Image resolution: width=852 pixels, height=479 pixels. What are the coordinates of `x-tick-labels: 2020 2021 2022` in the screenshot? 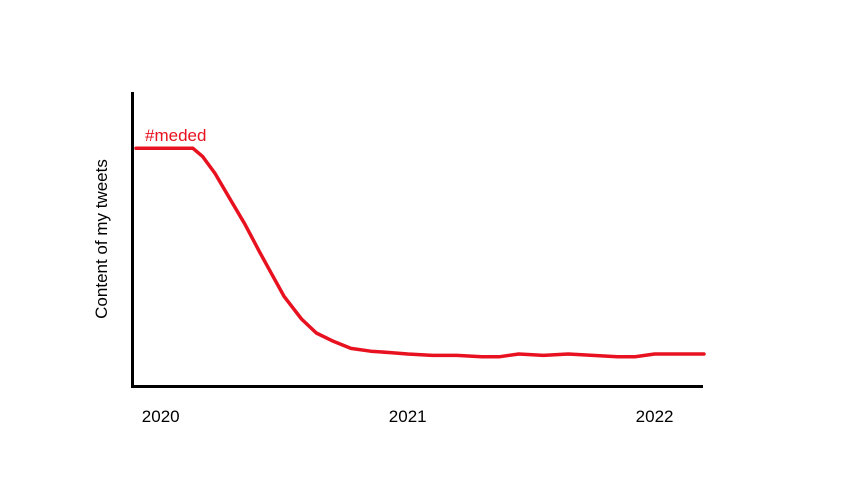 It's located at (408, 416).